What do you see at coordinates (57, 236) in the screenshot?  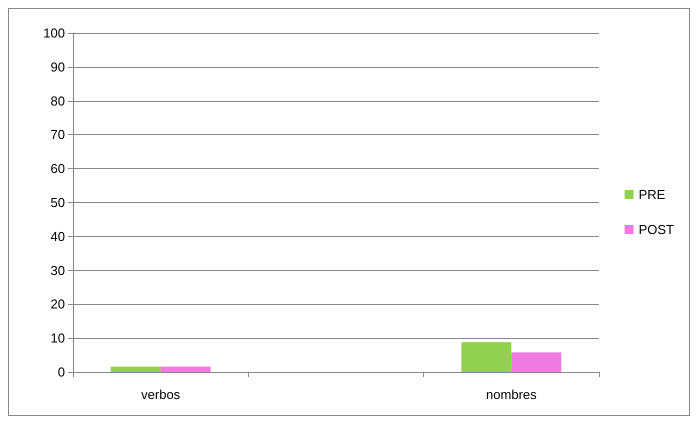 I see `y-tick-label: 40` at bounding box center [57, 236].